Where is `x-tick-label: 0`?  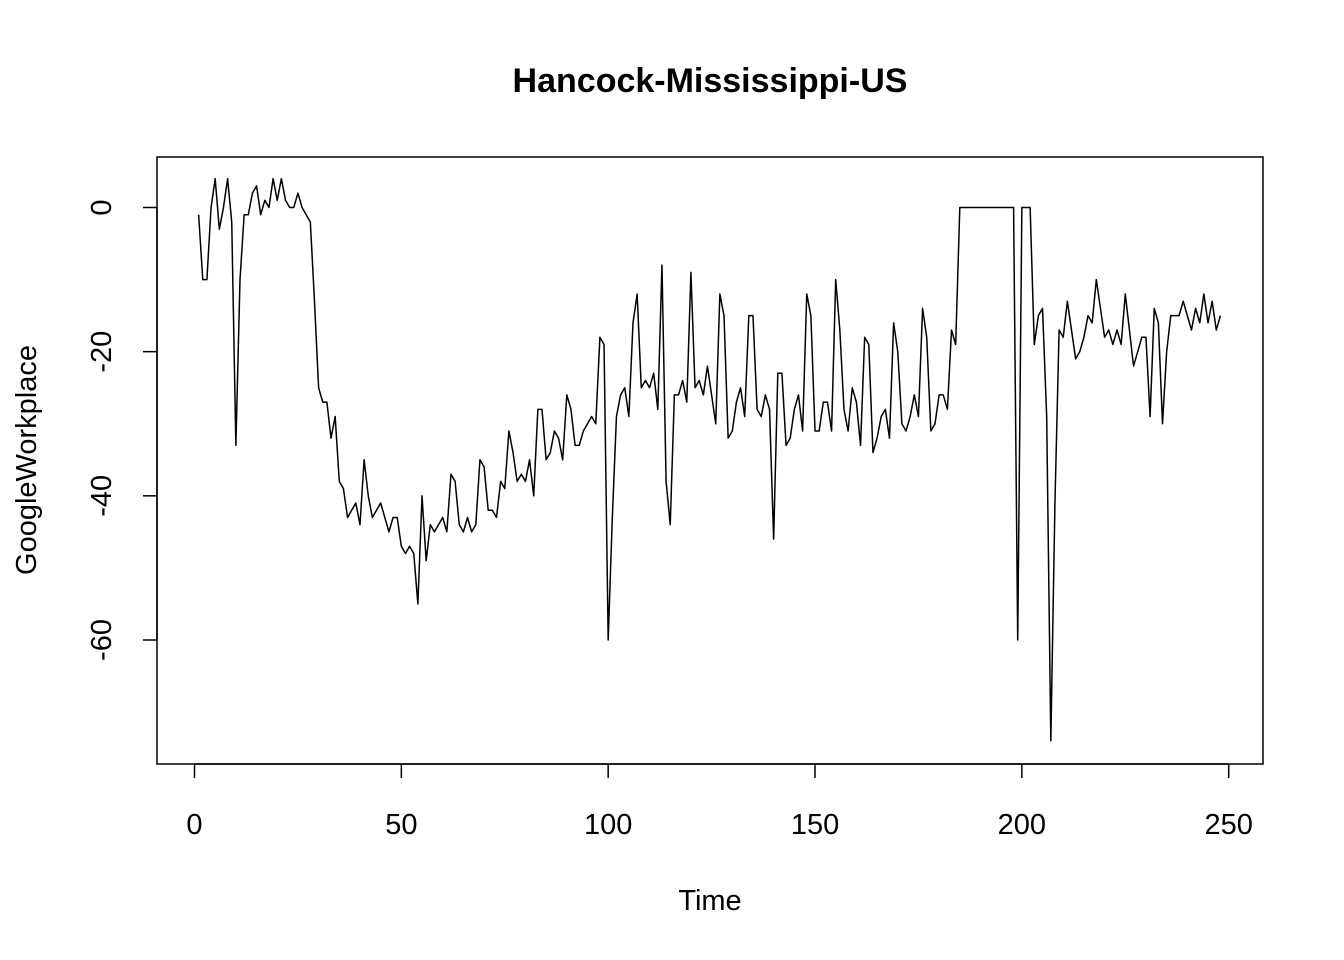 x-tick-label: 0 is located at coordinates (194, 825).